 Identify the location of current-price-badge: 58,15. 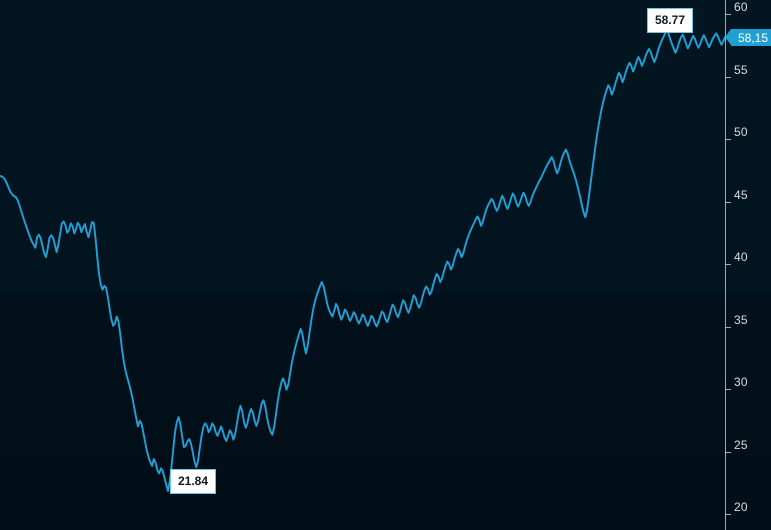
(748, 37).